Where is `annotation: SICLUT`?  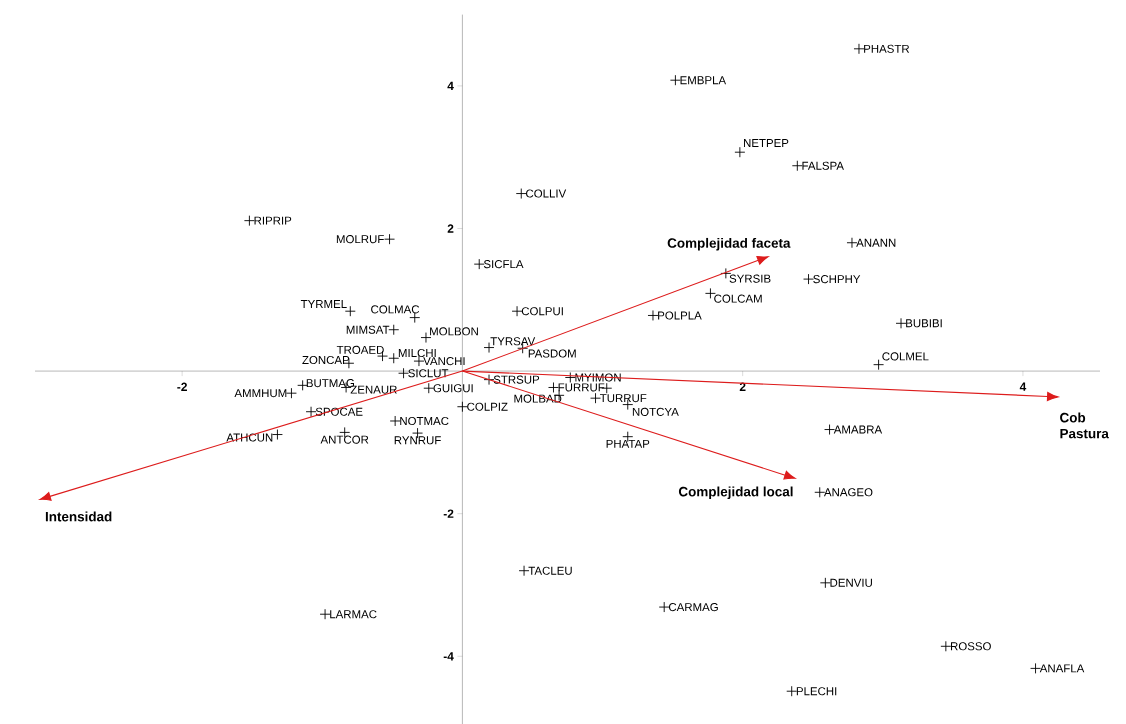
annotation: SICLUT is located at coordinates (428, 373).